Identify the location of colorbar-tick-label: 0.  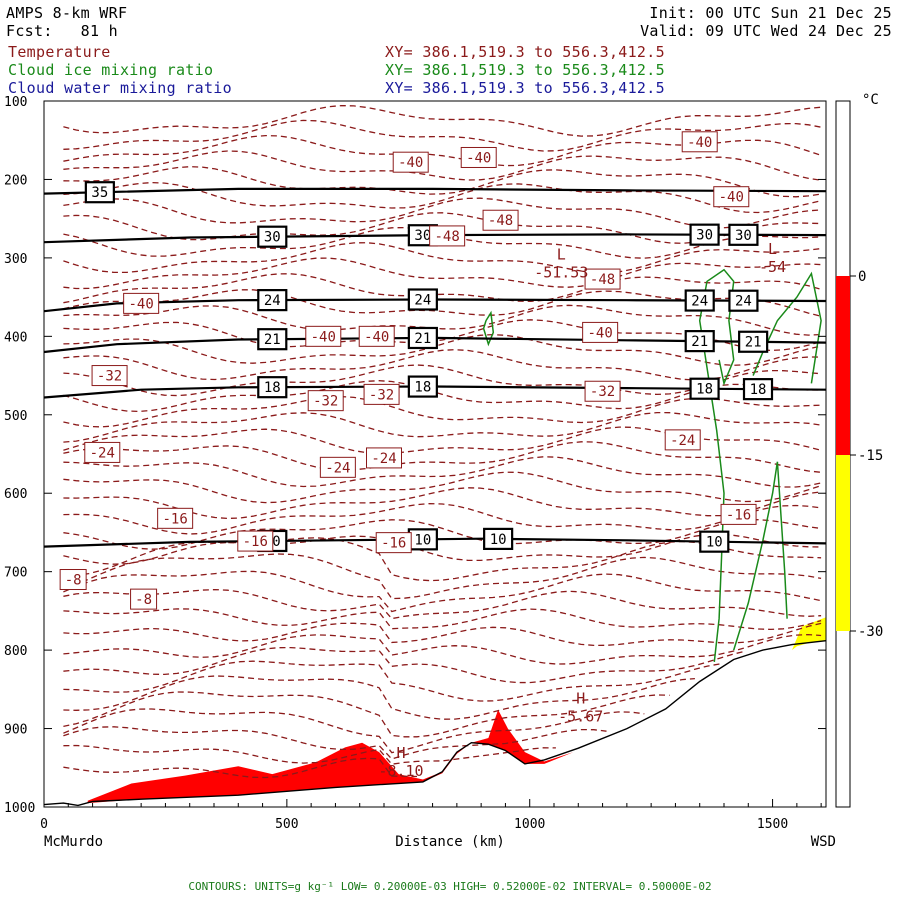
(862, 277).